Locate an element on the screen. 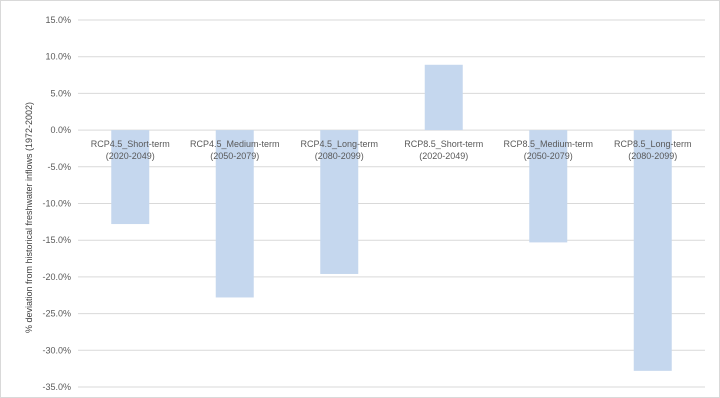 Image resolution: width=720 pixels, height=398 pixels. y-tick-label: -15.0% is located at coordinates (56, 240).